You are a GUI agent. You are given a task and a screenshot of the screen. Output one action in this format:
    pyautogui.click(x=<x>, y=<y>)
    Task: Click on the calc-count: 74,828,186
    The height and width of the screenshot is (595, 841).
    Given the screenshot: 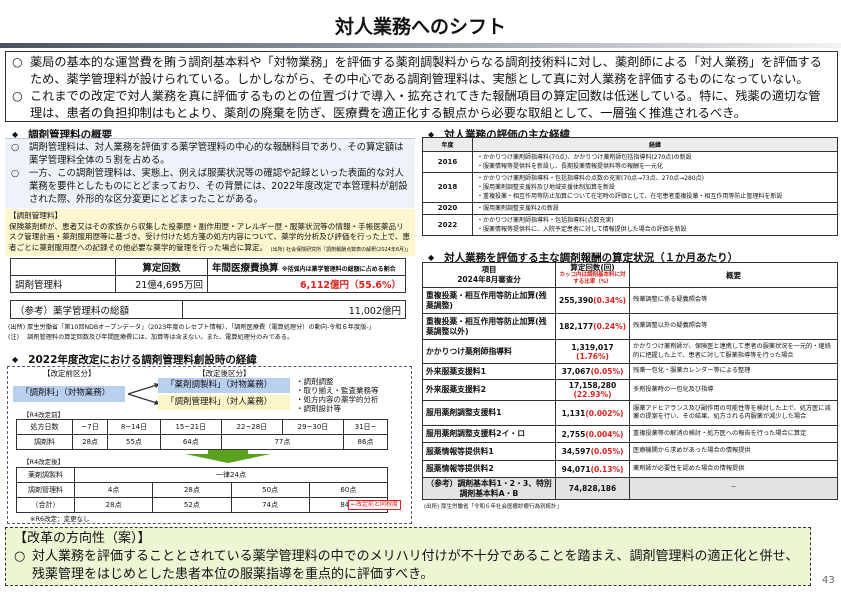 What is the action you would take?
    pyautogui.click(x=592, y=488)
    